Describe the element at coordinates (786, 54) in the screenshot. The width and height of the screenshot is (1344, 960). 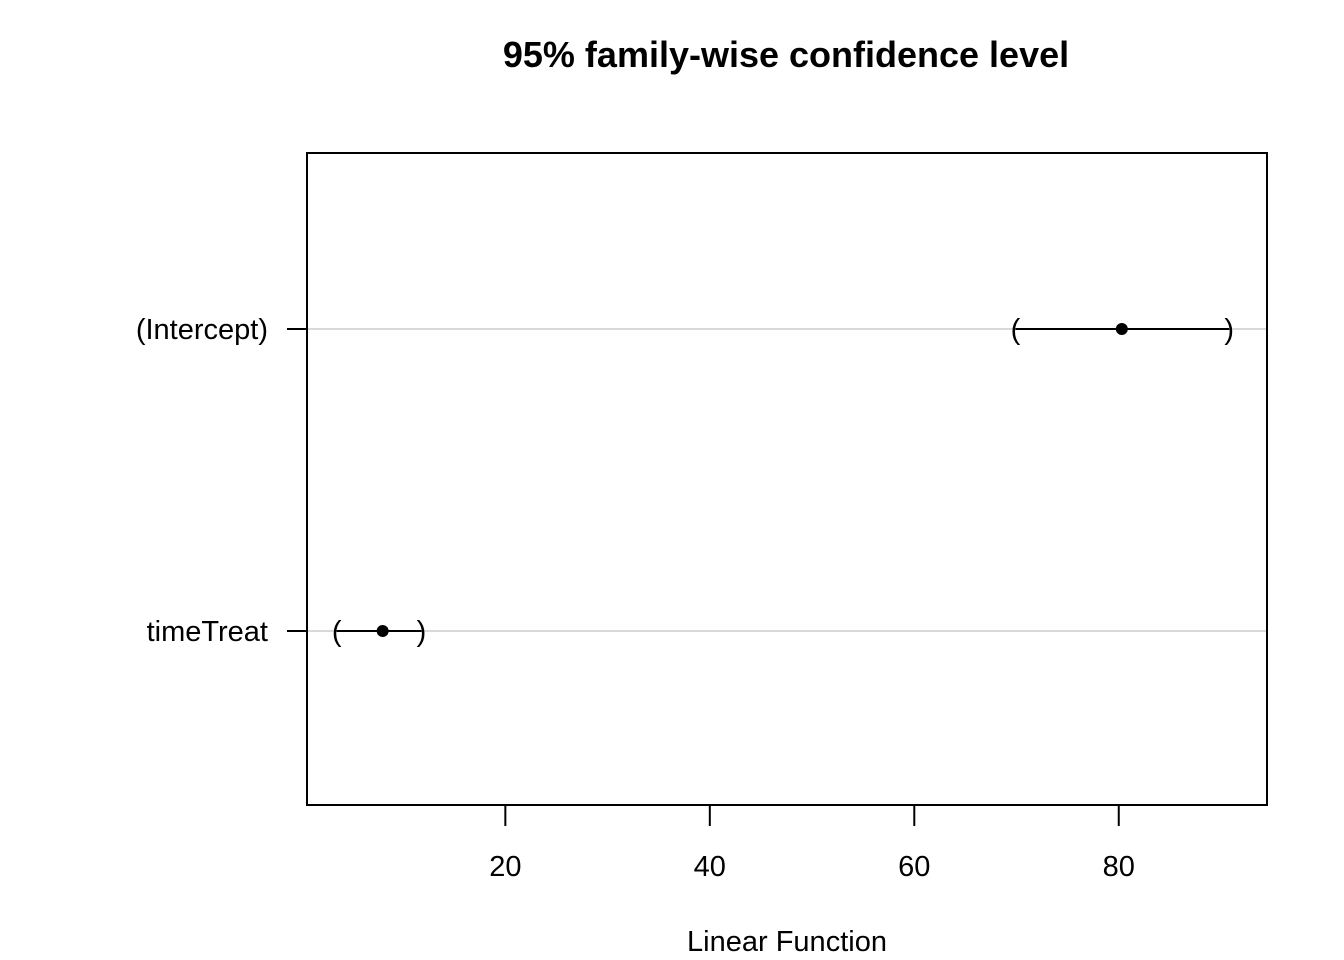
I see `chart-title: 95% family-wise confidence level` at that location.